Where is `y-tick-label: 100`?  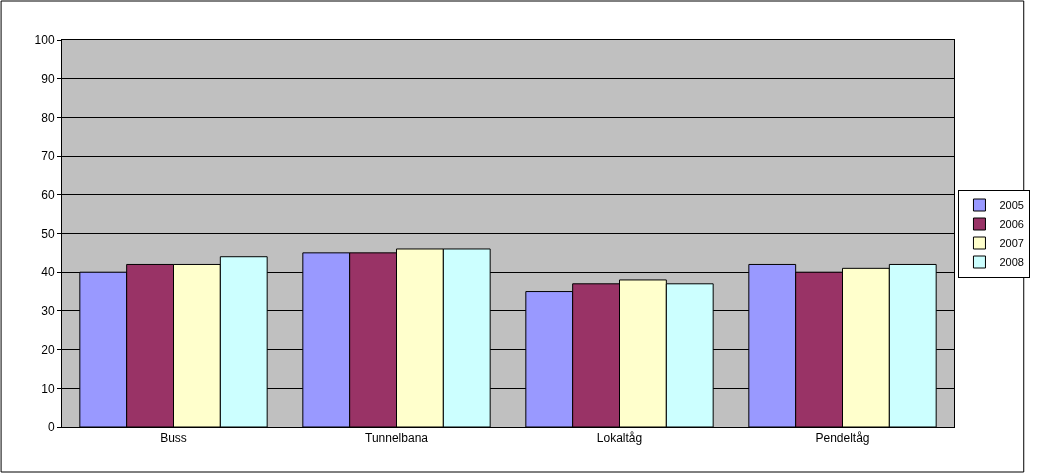 y-tick-label: 100 is located at coordinates (44, 40).